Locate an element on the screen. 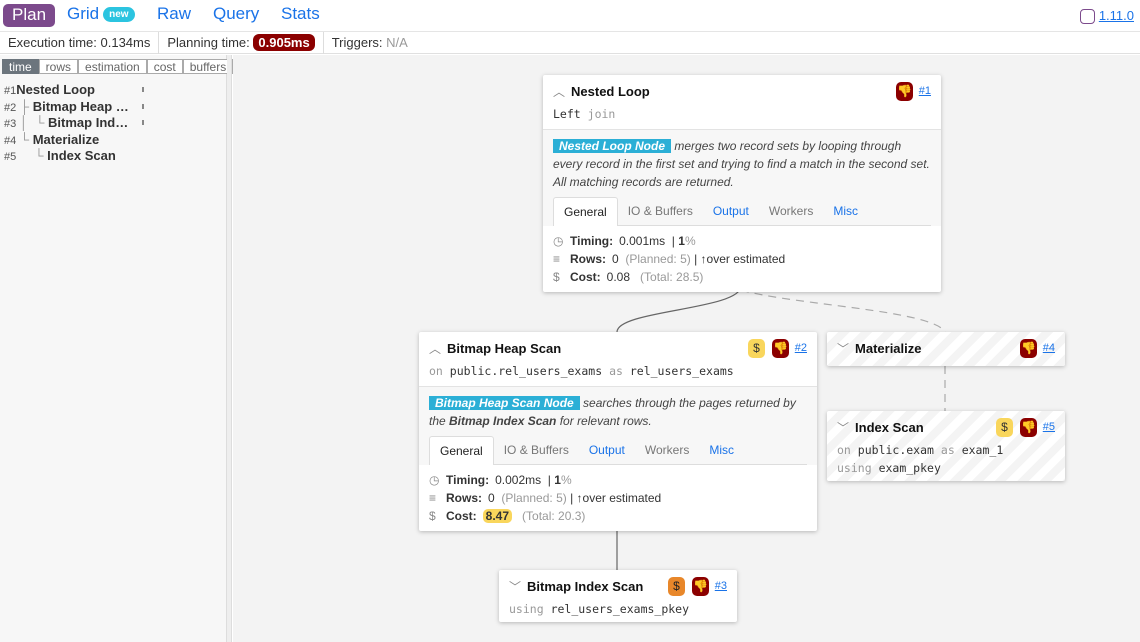 The width and height of the screenshot is (1140, 642). planning-time: Planning time: 0.905ms is located at coordinates (241, 42).